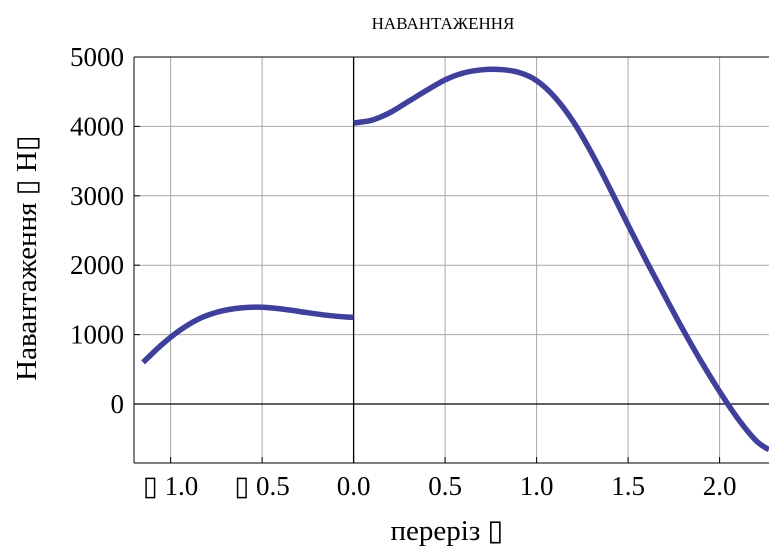  I want to click on y-tick-label-3: 3000, so click(97, 196).